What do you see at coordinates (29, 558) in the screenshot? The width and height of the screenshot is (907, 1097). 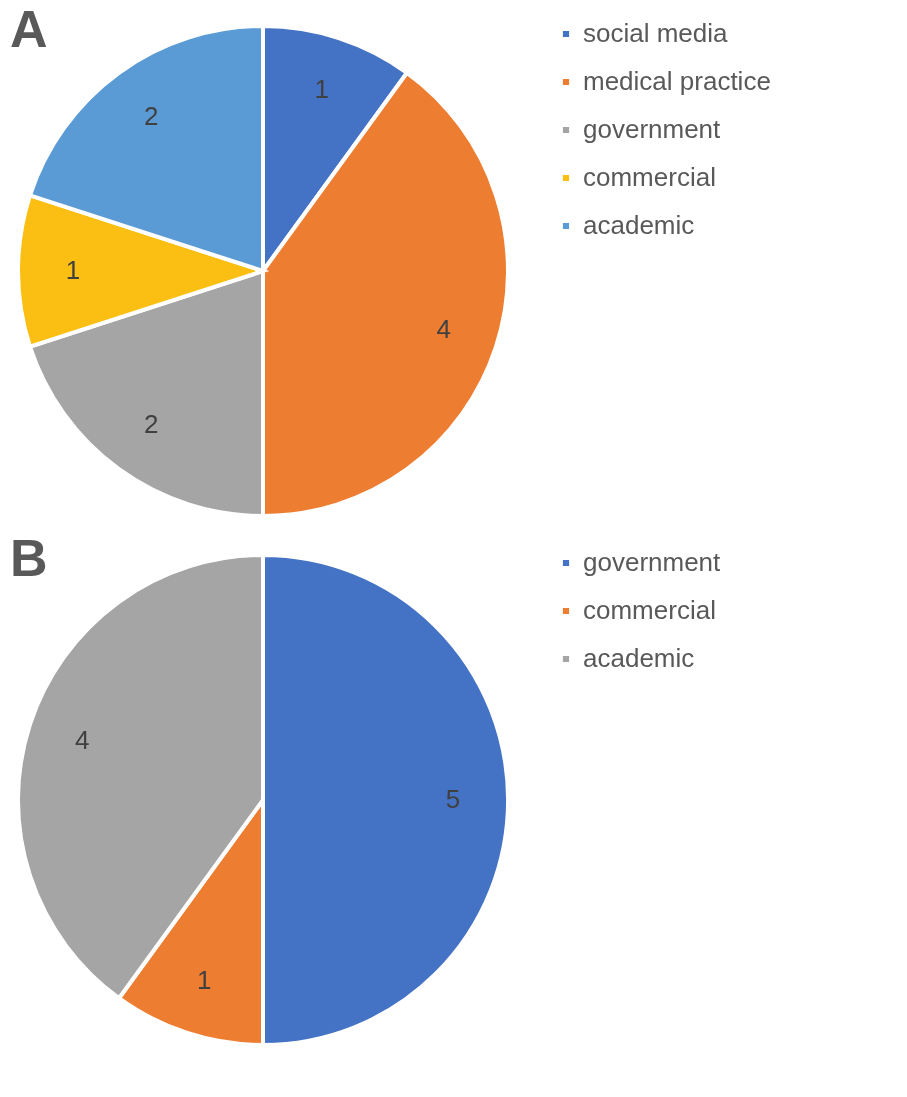 I see `chart-title: B` at bounding box center [29, 558].